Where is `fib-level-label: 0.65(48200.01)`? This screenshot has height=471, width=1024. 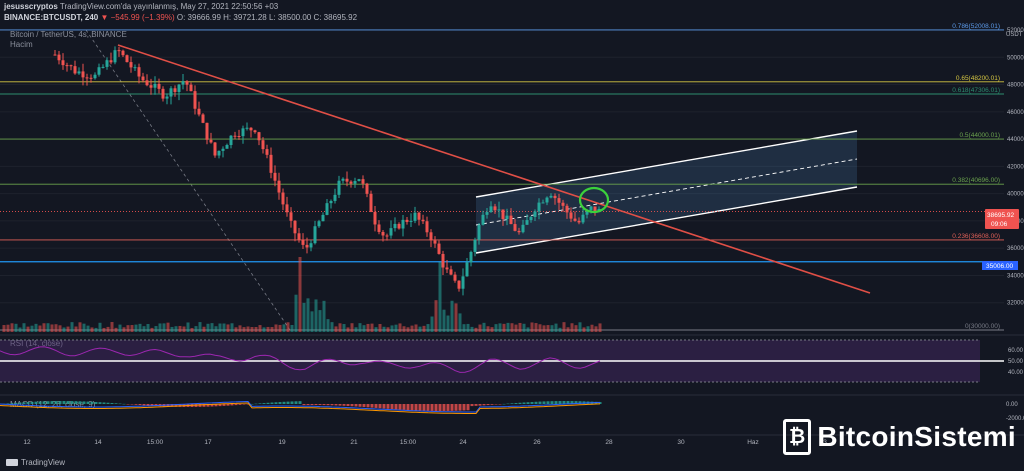 fib-level-label: 0.65(48200.01) is located at coordinates (978, 78).